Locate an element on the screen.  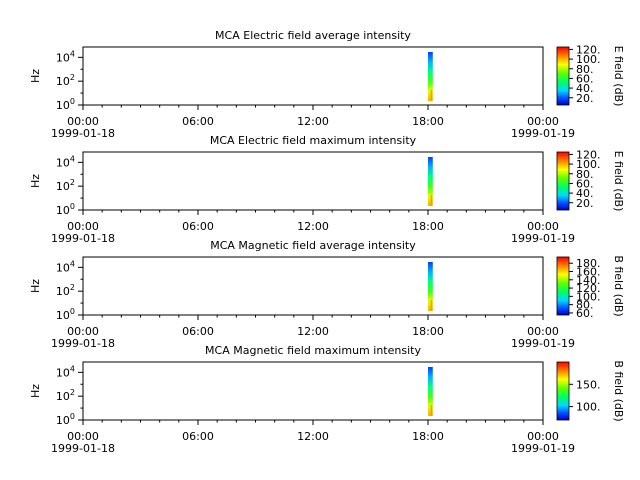
colorbar-tick-label: 180. is located at coordinates (588, 263).